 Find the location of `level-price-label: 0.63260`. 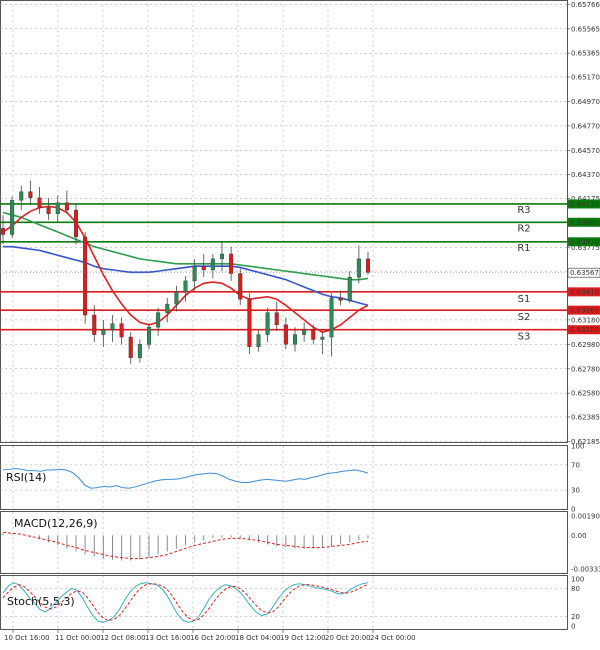

level-price-label: 0.63260 is located at coordinates (584, 311).